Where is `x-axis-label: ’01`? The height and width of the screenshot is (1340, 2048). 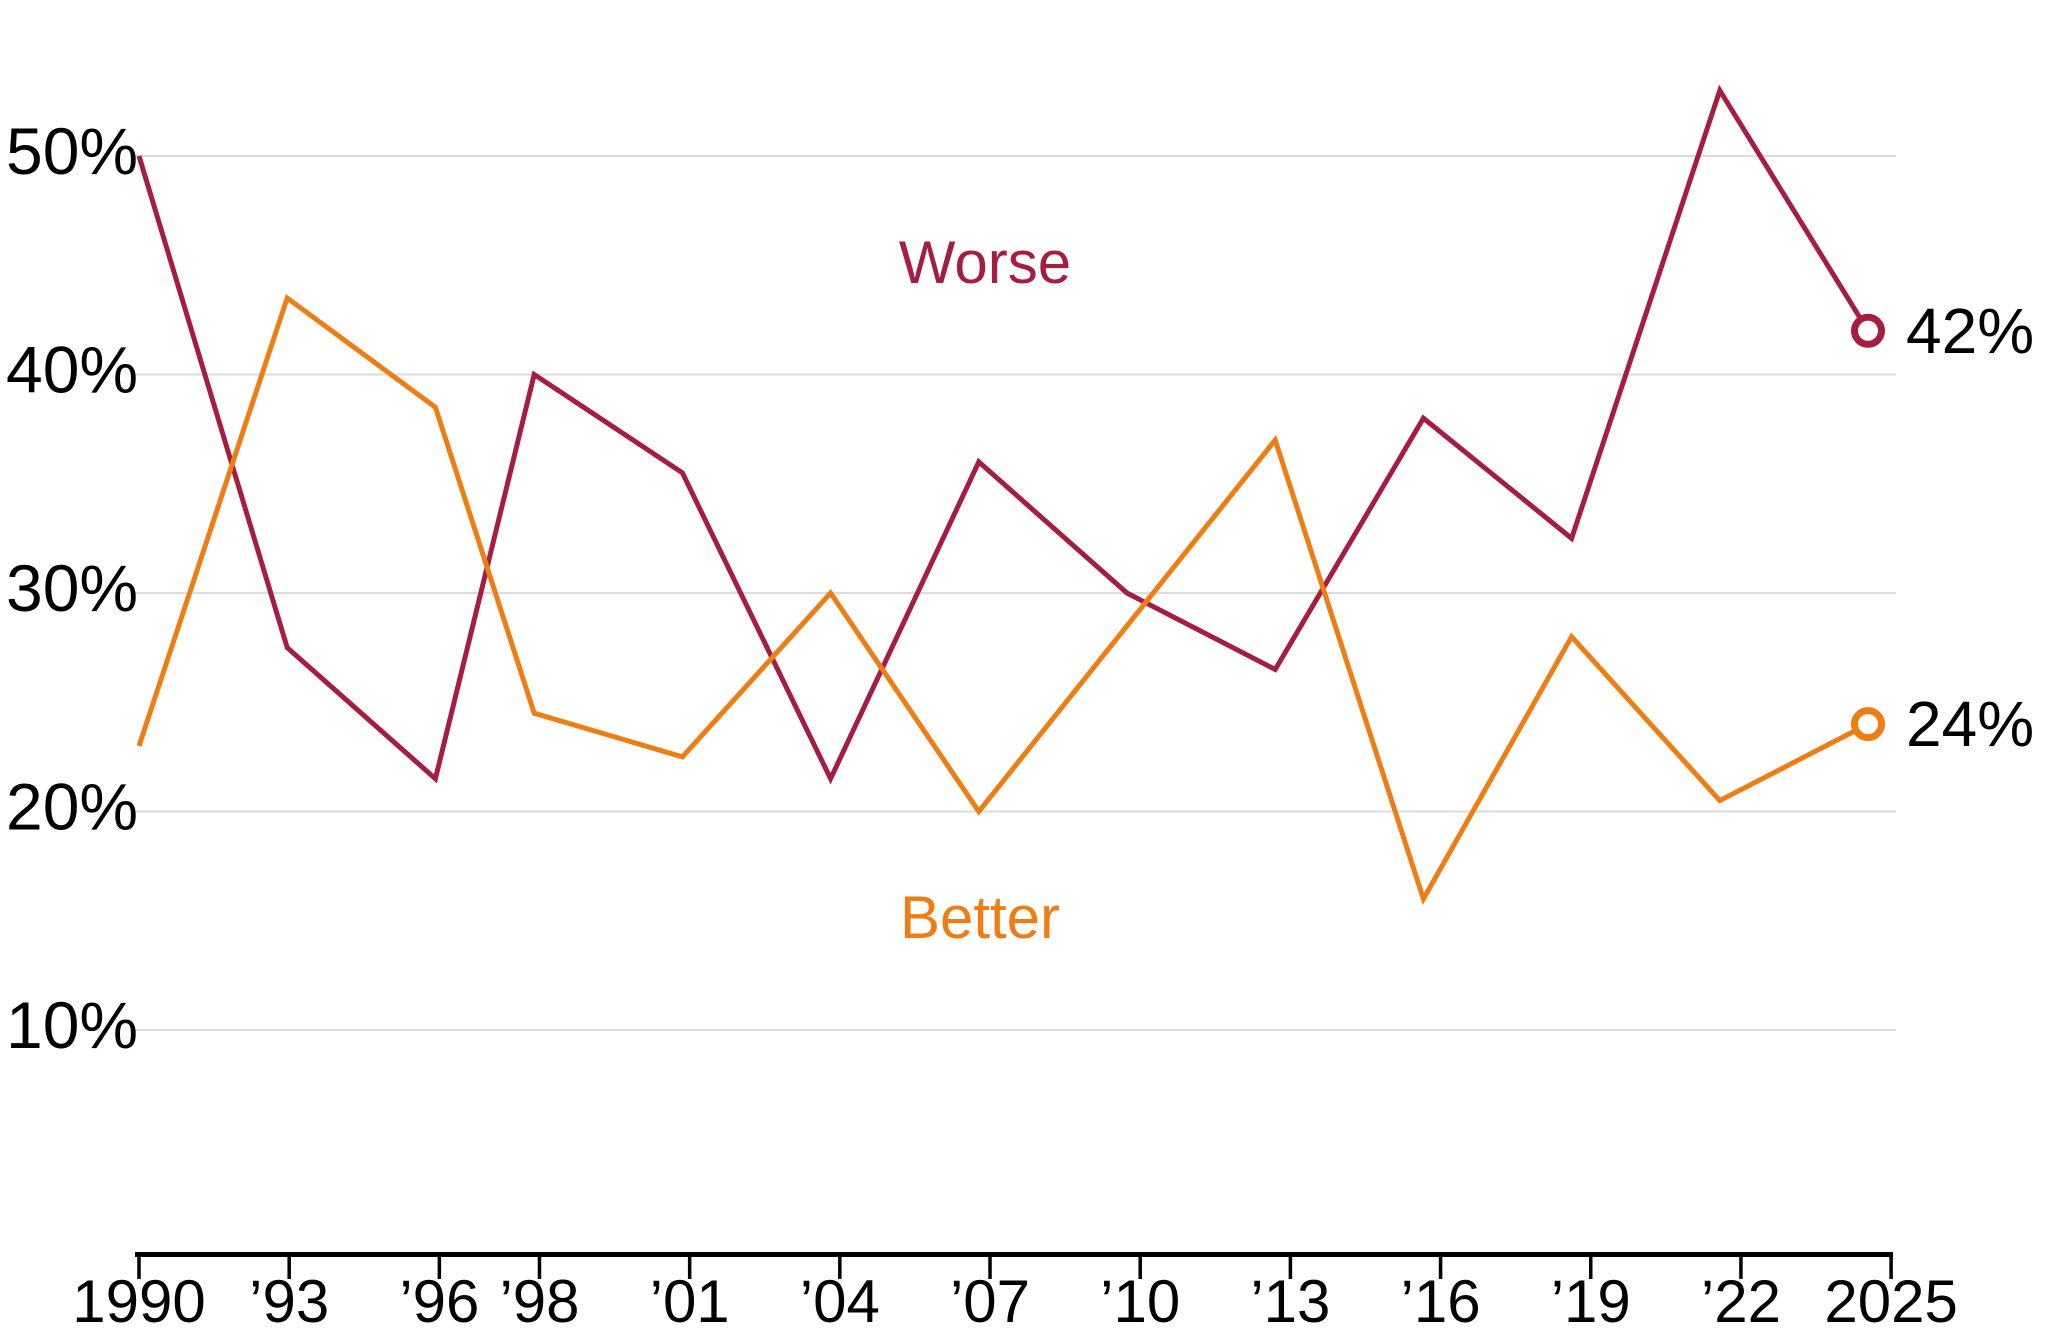 x-axis-label: ’01 is located at coordinates (690, 1301).